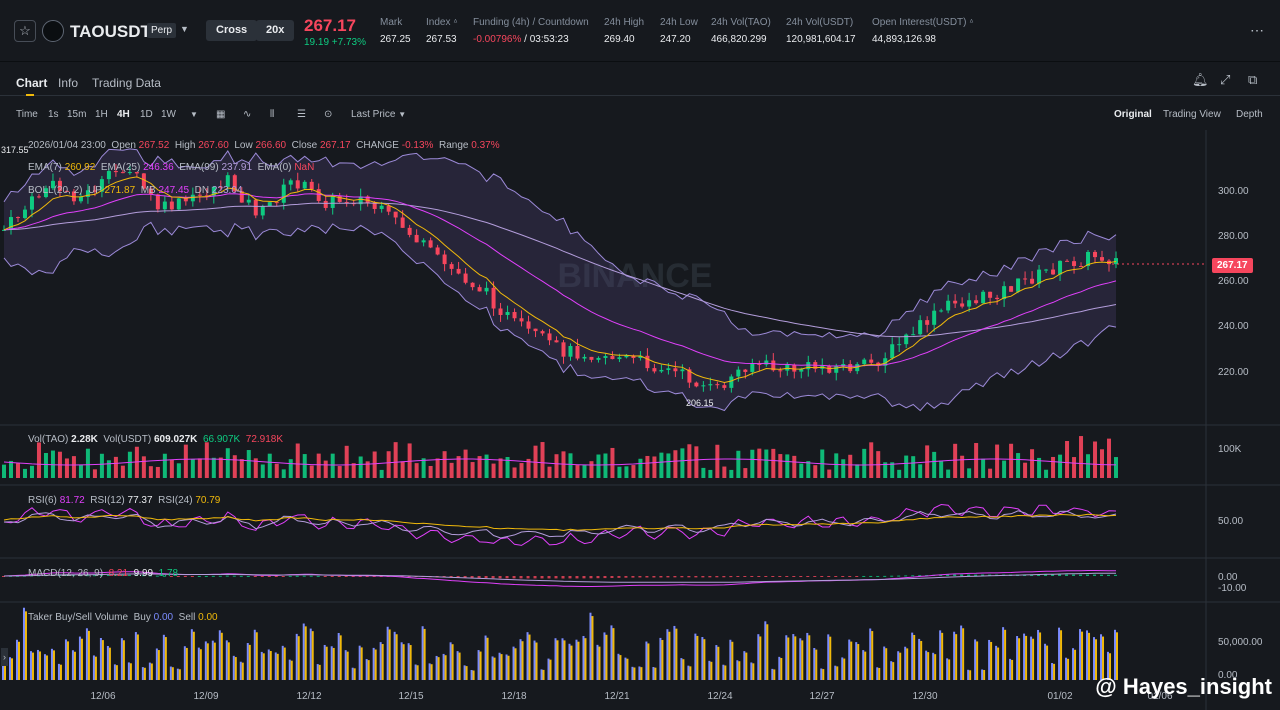  What do you see at coordinates (101, 114) in the screenshot?
I see `interval-1h: 1H` at bounding box center [101, 114].